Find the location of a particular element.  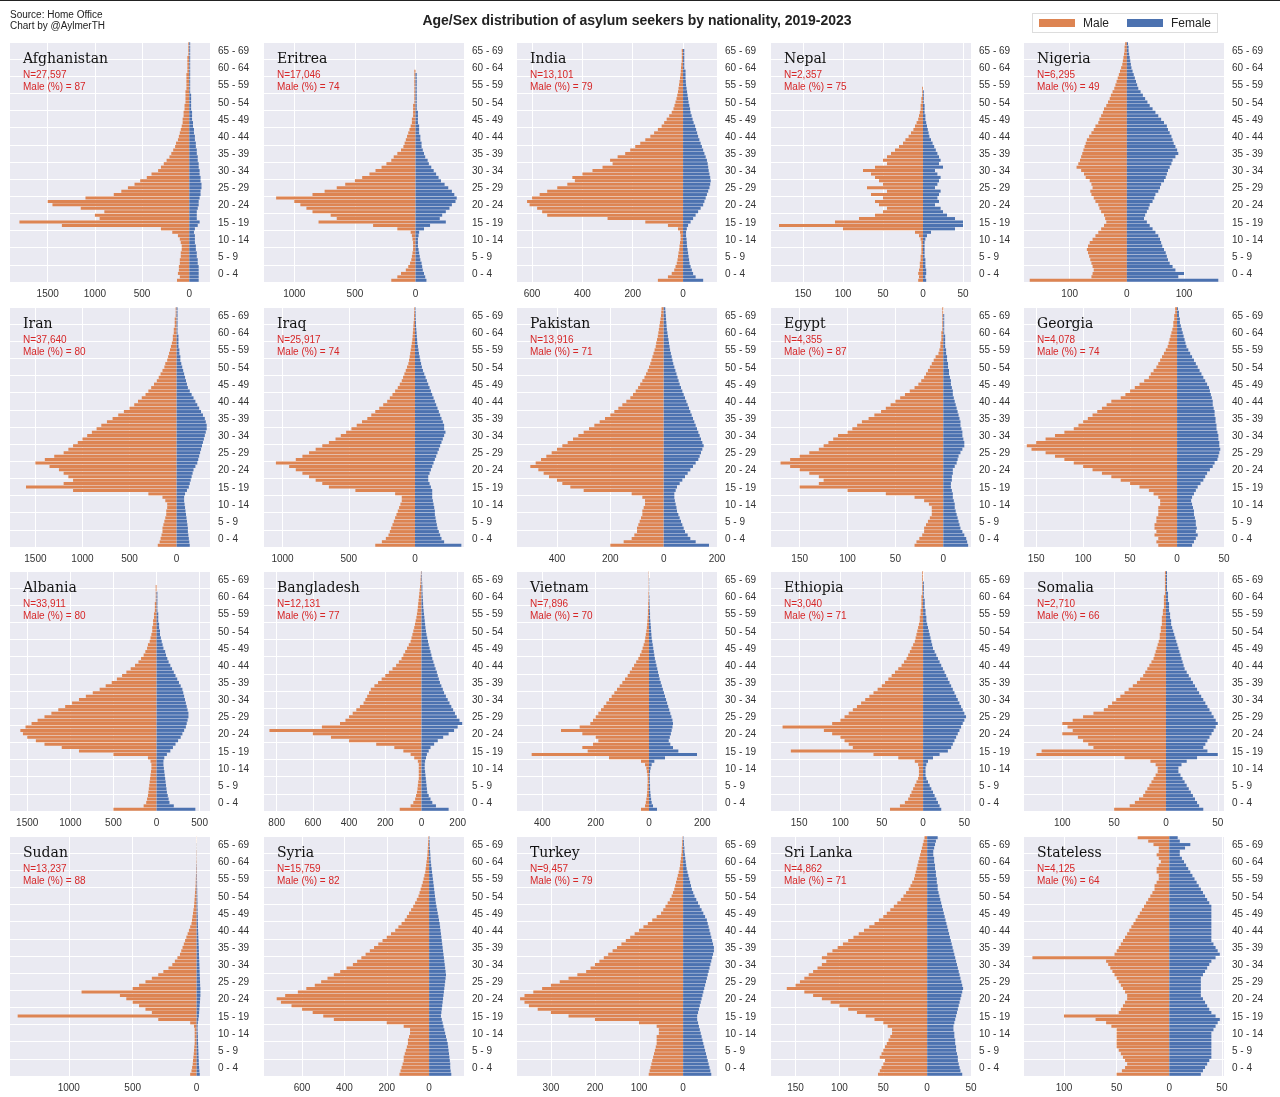

y-tick-label: 65 - 69 is located at coordinates (234, 315).